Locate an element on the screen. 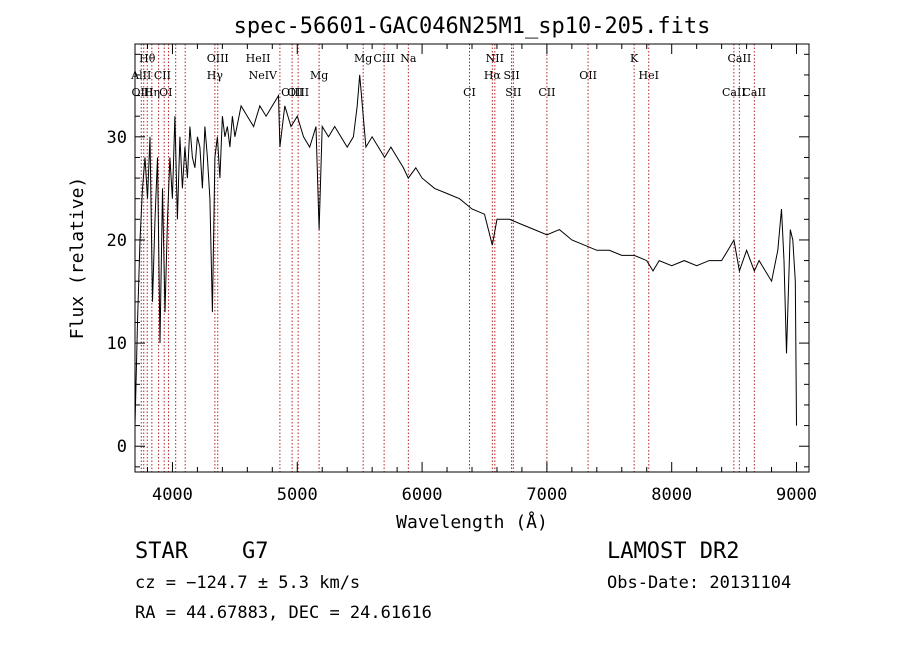  redshift-text: cz = −124.7 ± 5.3 km/s is located at coordinates (248, 583).